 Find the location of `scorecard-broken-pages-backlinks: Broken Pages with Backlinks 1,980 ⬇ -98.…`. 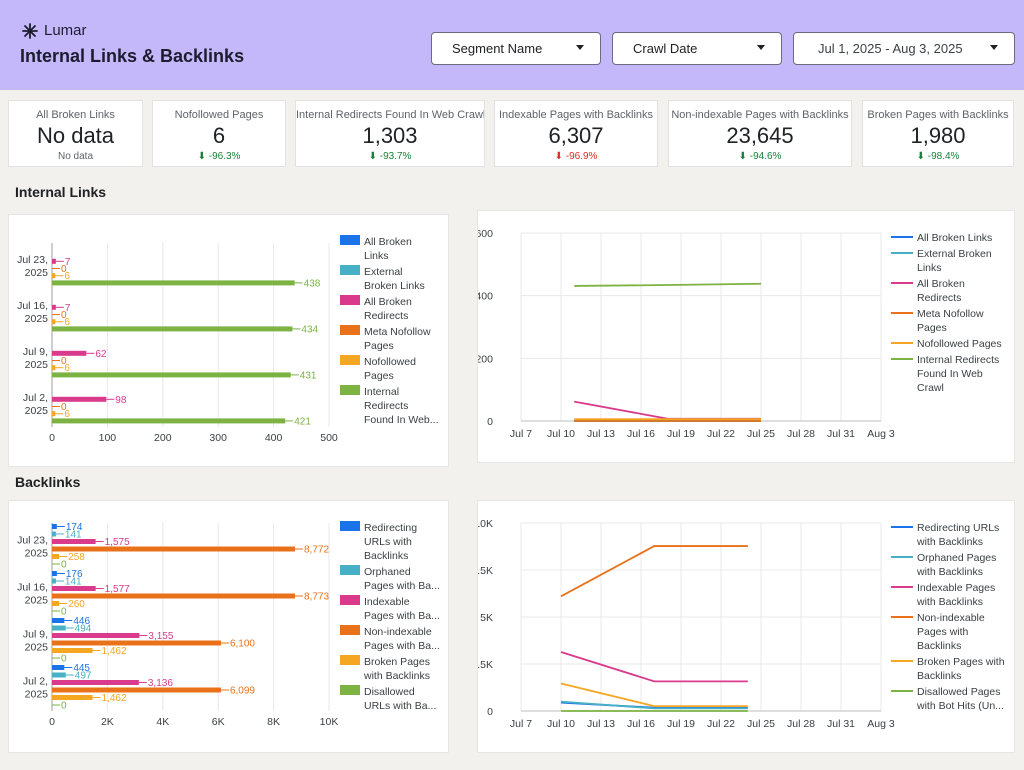

scorecard-broken-pages-backlinks: Broken Pages with Backlinks 1,980 ⬇ -98.… is located at coordinates (938, 133).